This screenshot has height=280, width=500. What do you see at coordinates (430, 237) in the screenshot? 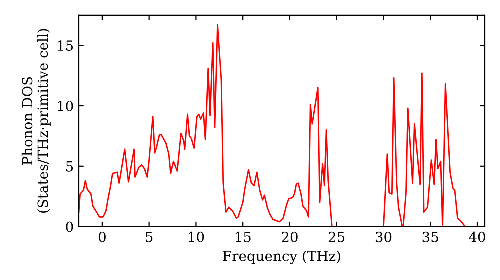
I see `x-tick-label: 35` at bounding box center [430, 237].